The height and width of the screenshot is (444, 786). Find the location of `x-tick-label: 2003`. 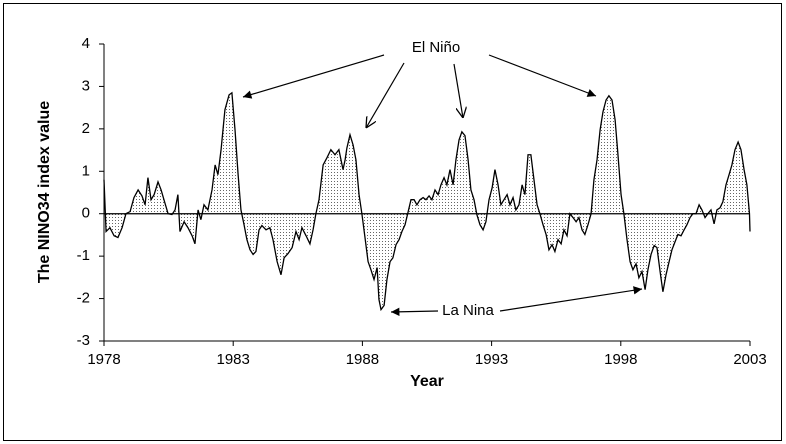

x-tick-label: 2003 is located at coordinates (749, 359).